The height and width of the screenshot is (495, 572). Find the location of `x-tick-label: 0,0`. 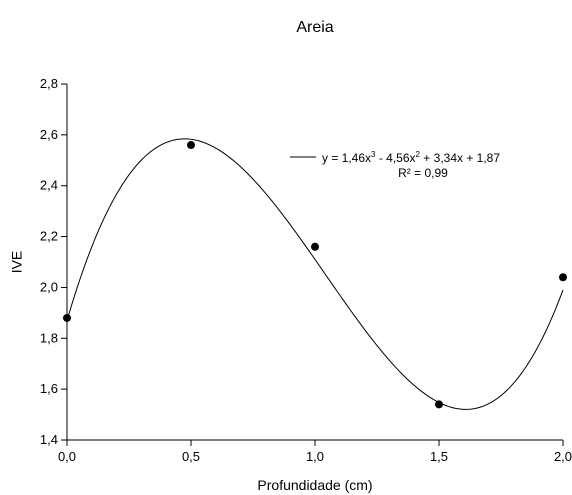

x-tick-label: 0,0 is located at coordinates (67, 456).